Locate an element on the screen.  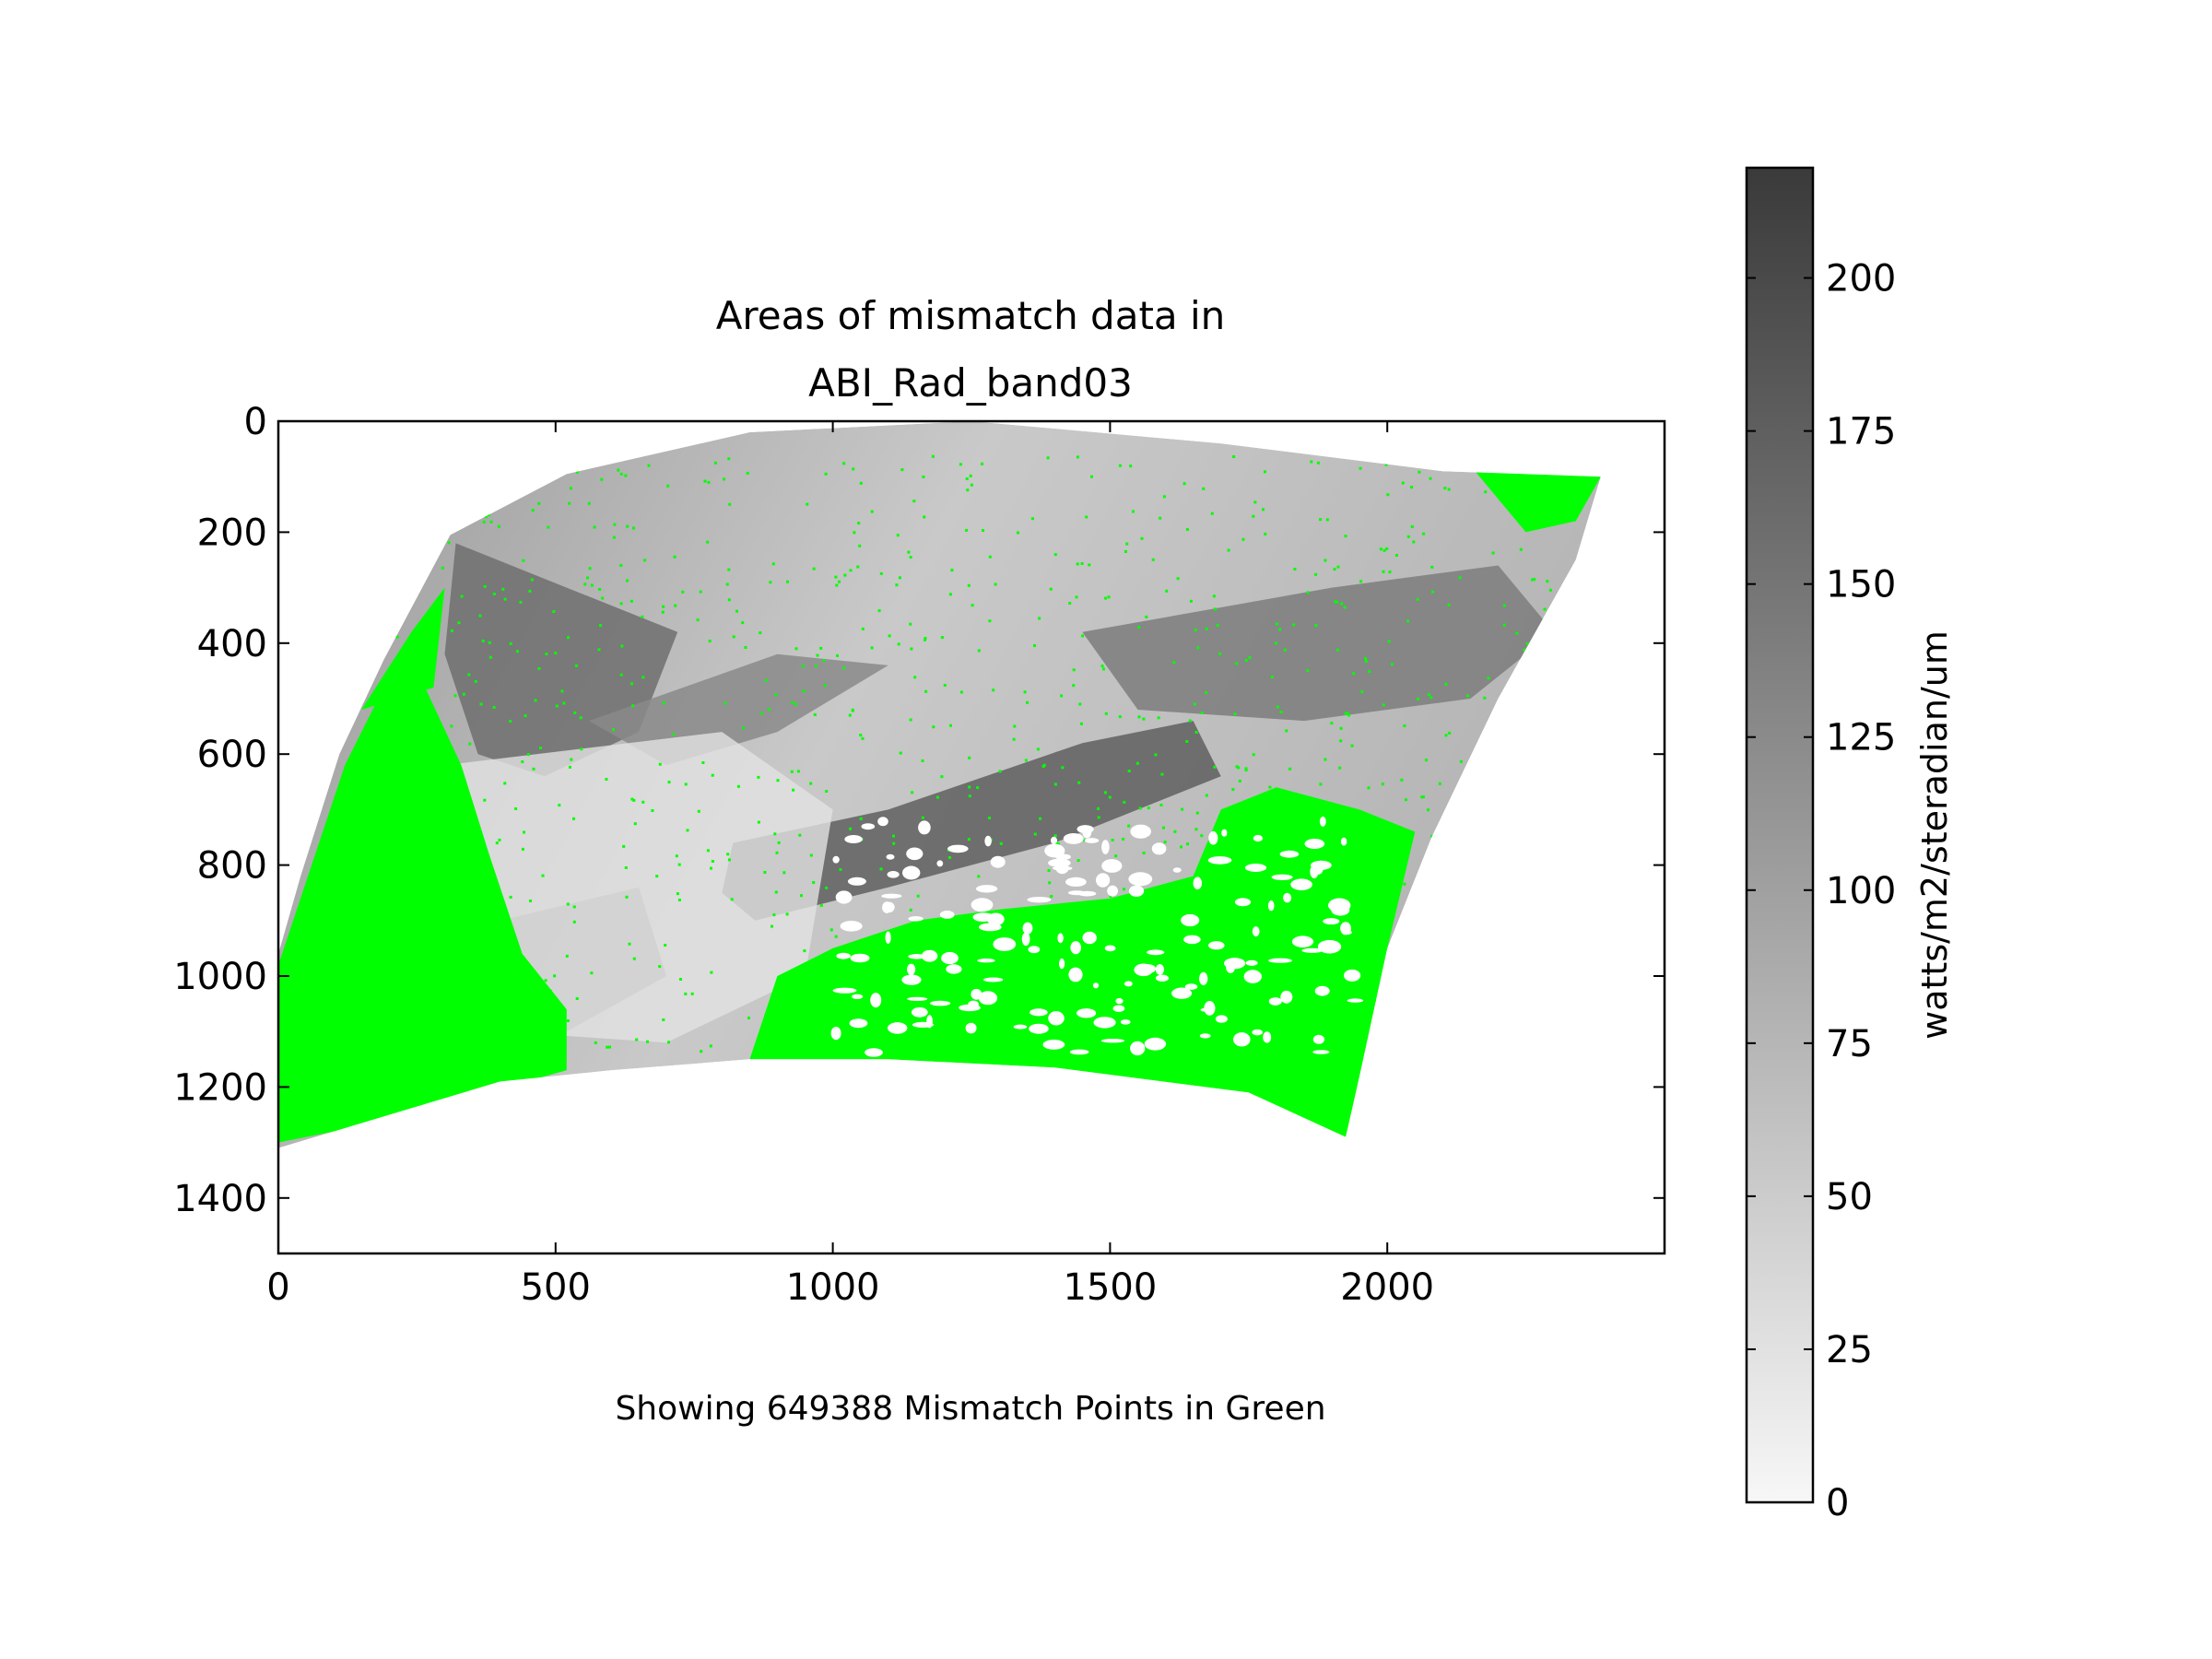
y-tick-label: 200 is located at coordinates (232, 533).